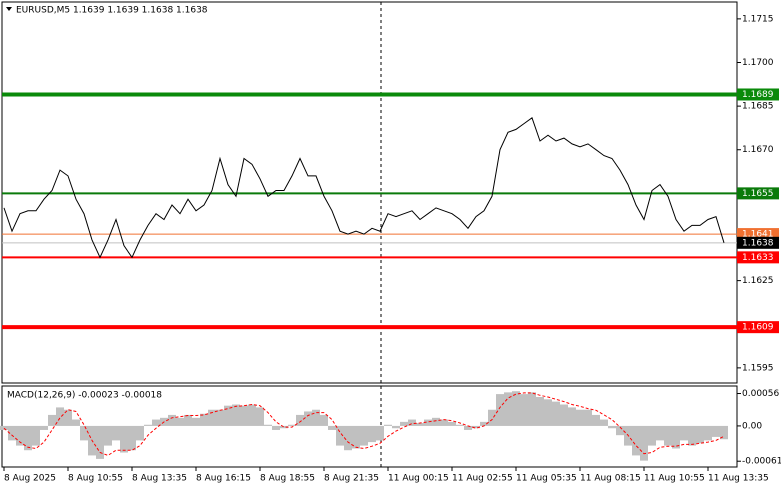  Describe the element at coordinates (674, 479) in the screenshot. I see `x-tick-label: 11 Aug 10:55` at that location.